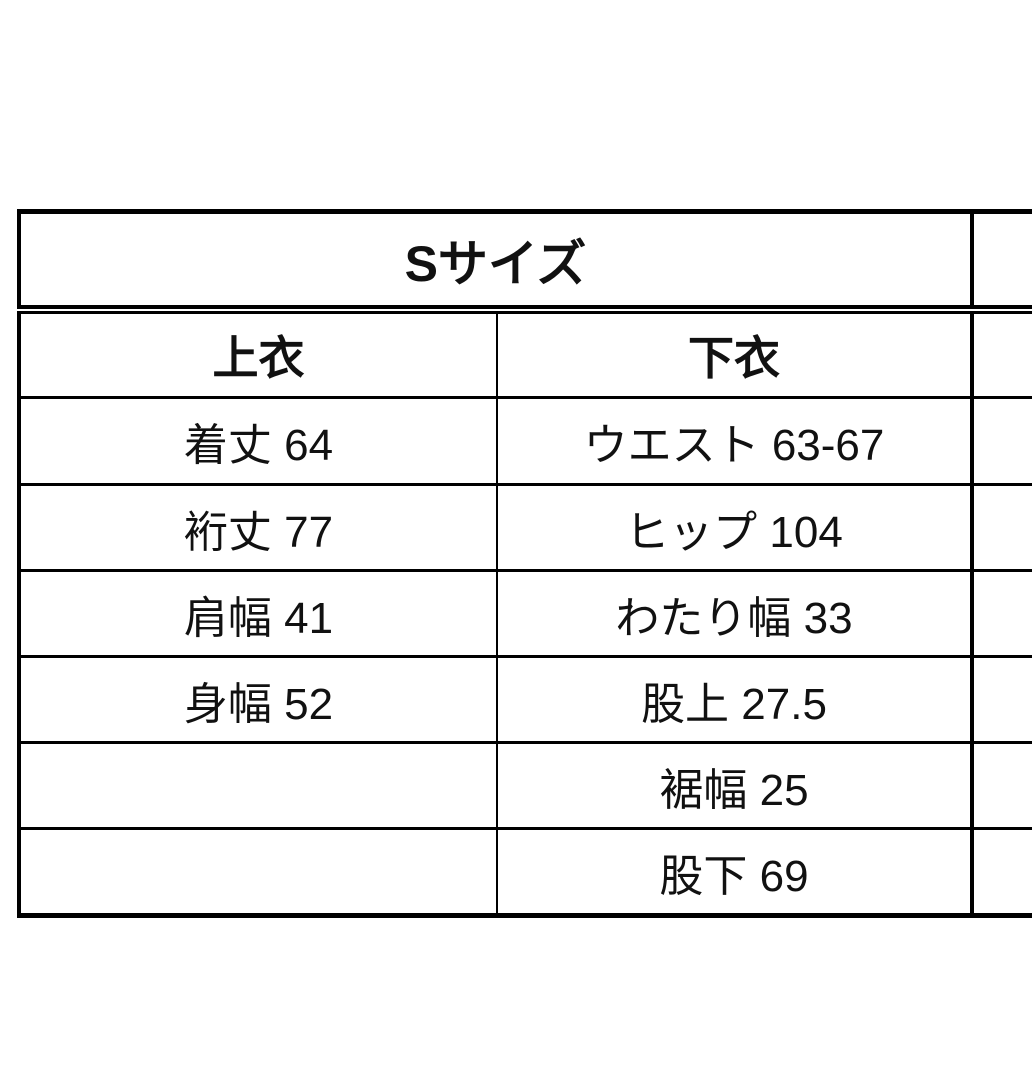 Image resolution: width=1032 pixels, height=1080 pixels. I want to click on title-row: Sサイズ, so click(524, 257).